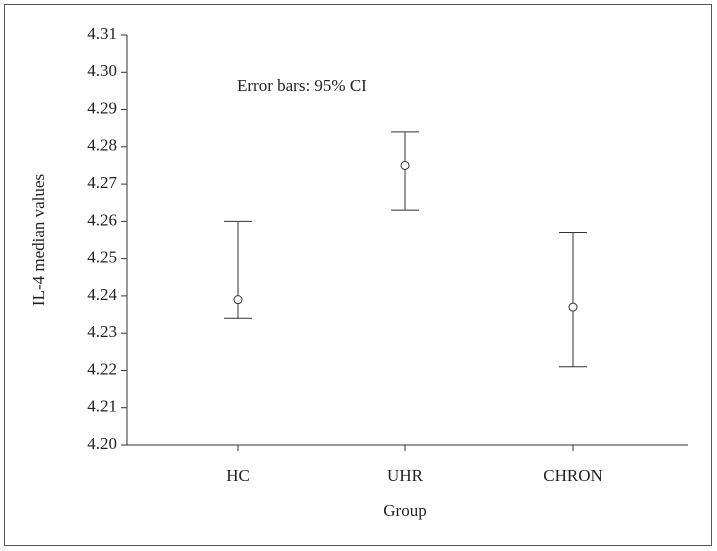  I want to click on y-tick-label: 4.25, so click(102, 257).